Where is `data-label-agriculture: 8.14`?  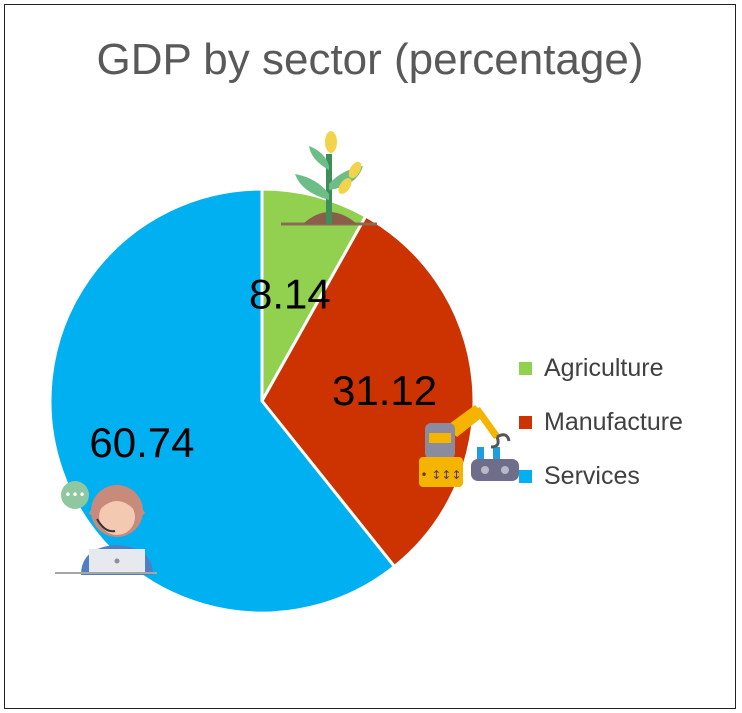
data-label-agriculture: 8.14 is located at coordinates (290, 293).